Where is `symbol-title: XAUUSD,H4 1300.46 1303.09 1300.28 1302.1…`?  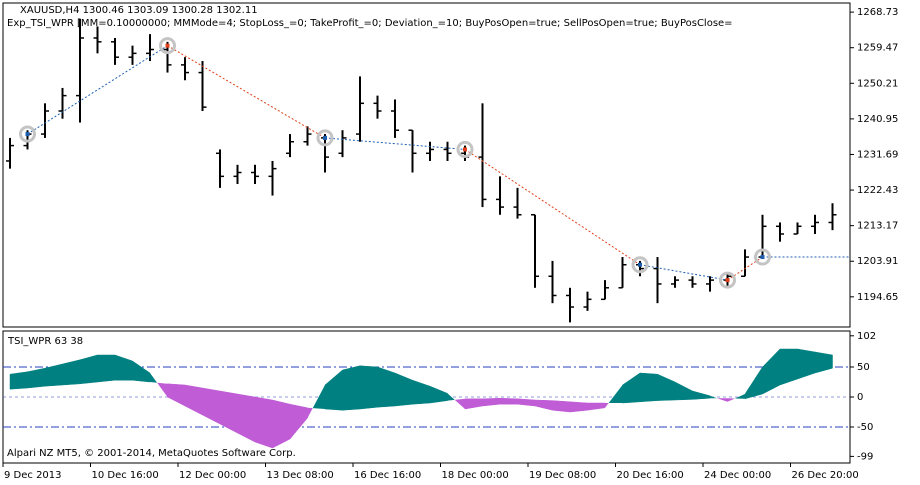 symbol-title: XAUUSD,H4 1300.46 1303.09 1300.28 1302.1… is located at coordinates (139, 10).